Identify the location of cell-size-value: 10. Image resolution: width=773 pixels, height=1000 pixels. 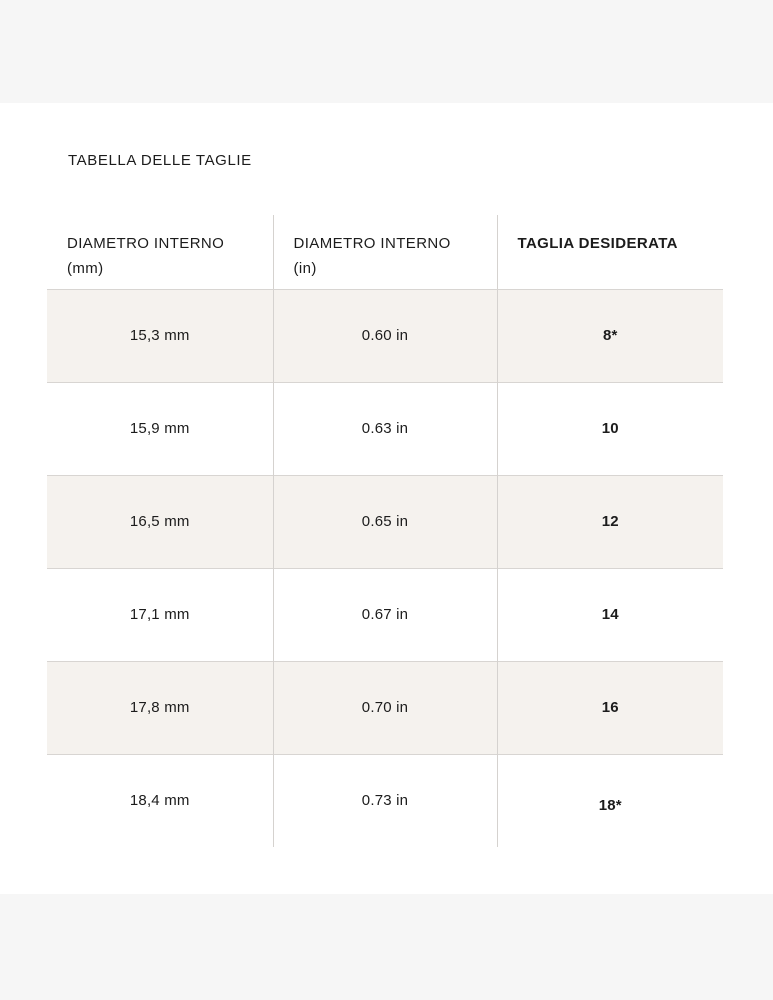
(610, 428).